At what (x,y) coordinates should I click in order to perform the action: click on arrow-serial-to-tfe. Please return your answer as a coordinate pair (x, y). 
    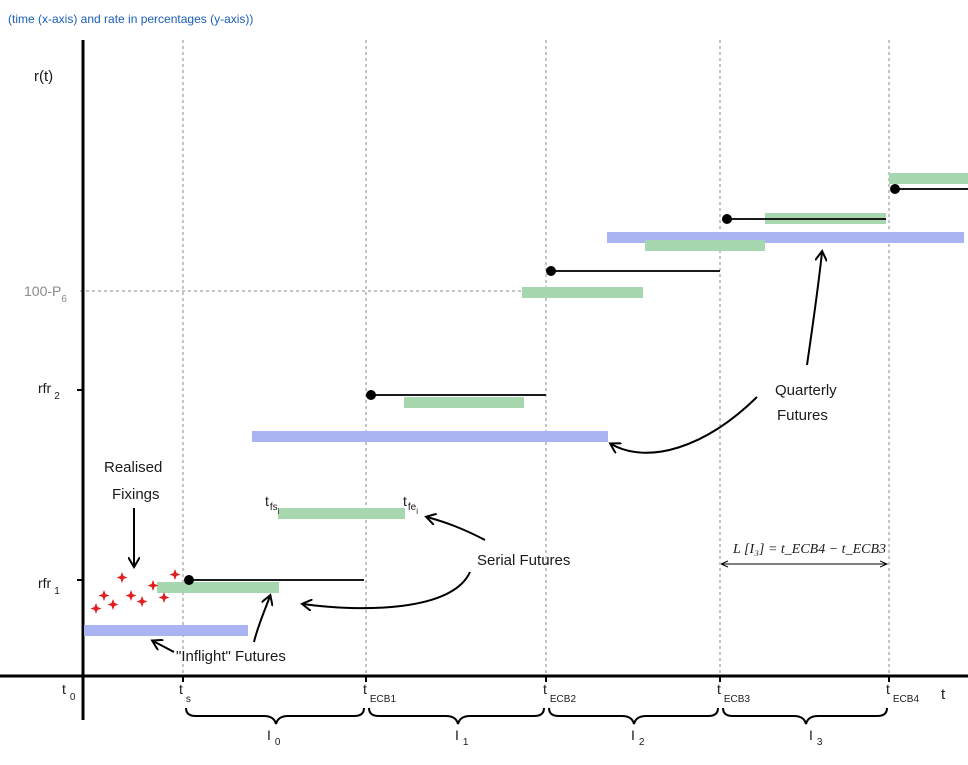
    Looking at the image, I should click on (456, 529).